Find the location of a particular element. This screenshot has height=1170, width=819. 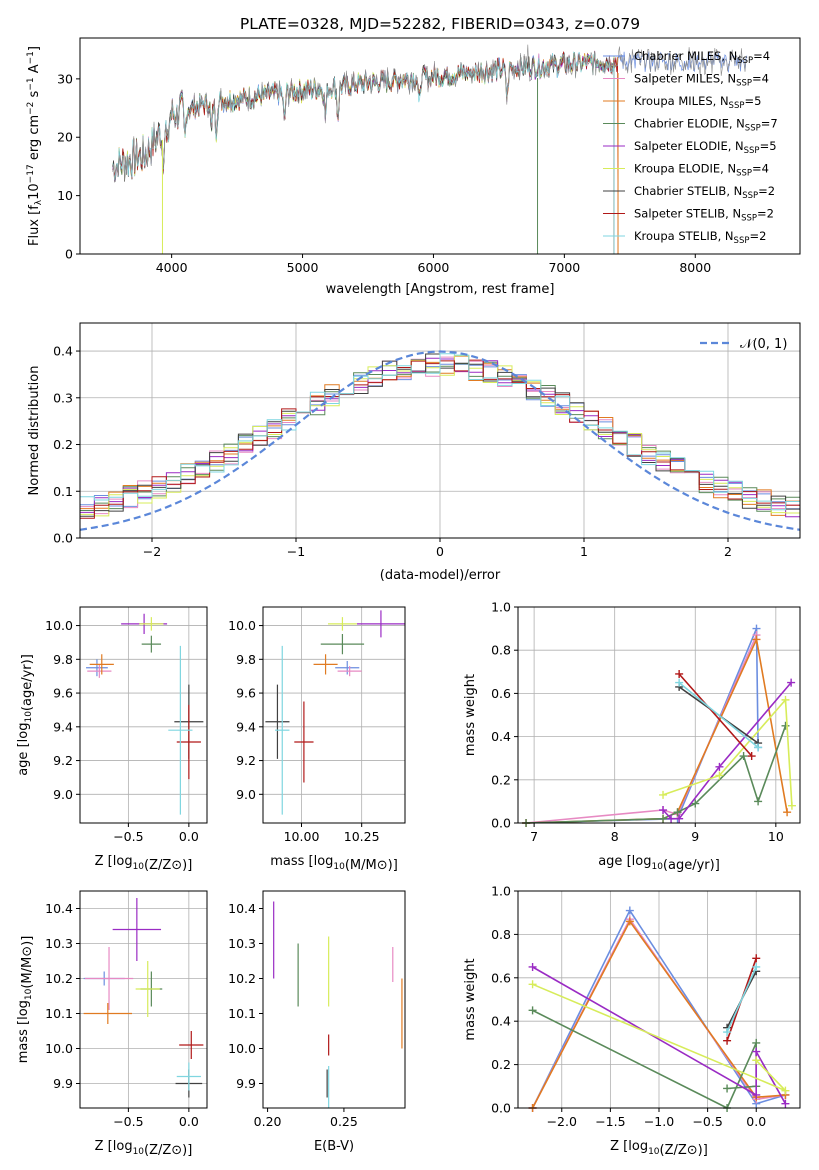

y-tick-label: 9.8 is located at coordinates (246, 659).